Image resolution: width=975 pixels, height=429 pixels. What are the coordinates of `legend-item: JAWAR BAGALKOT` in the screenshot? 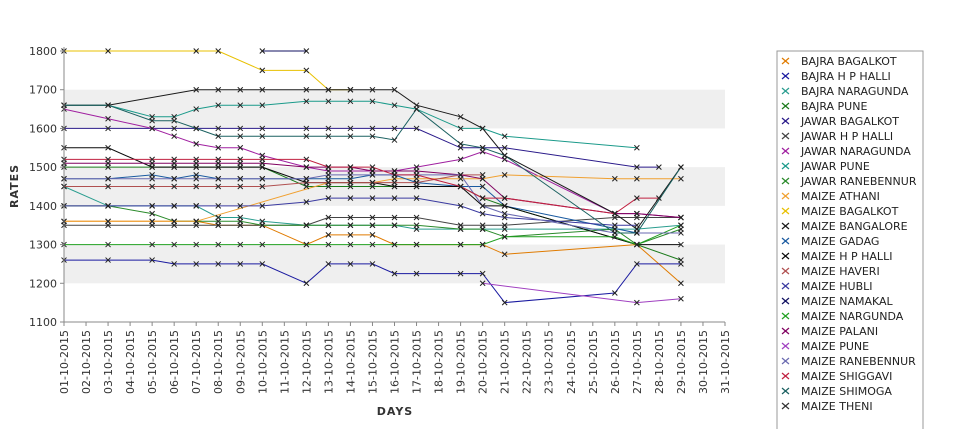 It's located at (840, 121).